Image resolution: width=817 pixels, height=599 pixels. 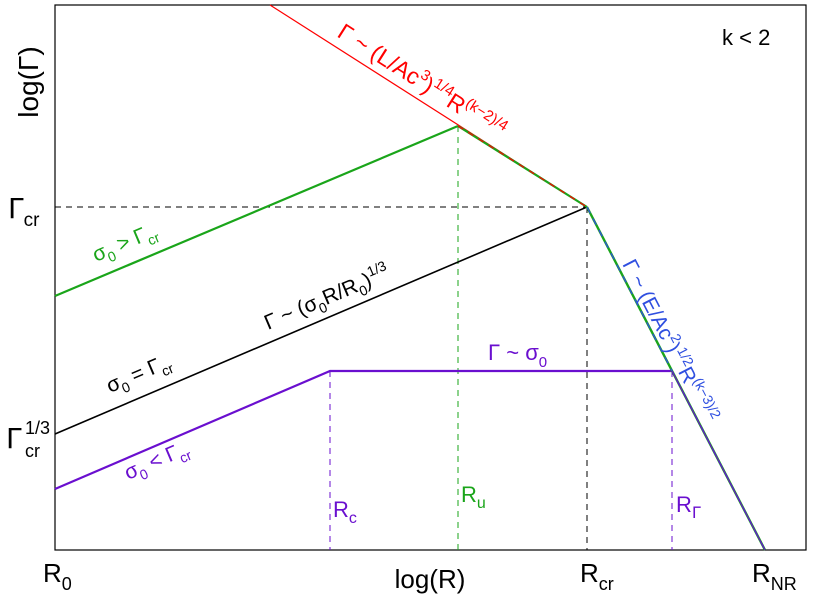 What do you see at coordinates (125, 244) in the screenshot?
I see `sigma-gt-label: σ0 > Γcr` at bounding box center [125, 244].